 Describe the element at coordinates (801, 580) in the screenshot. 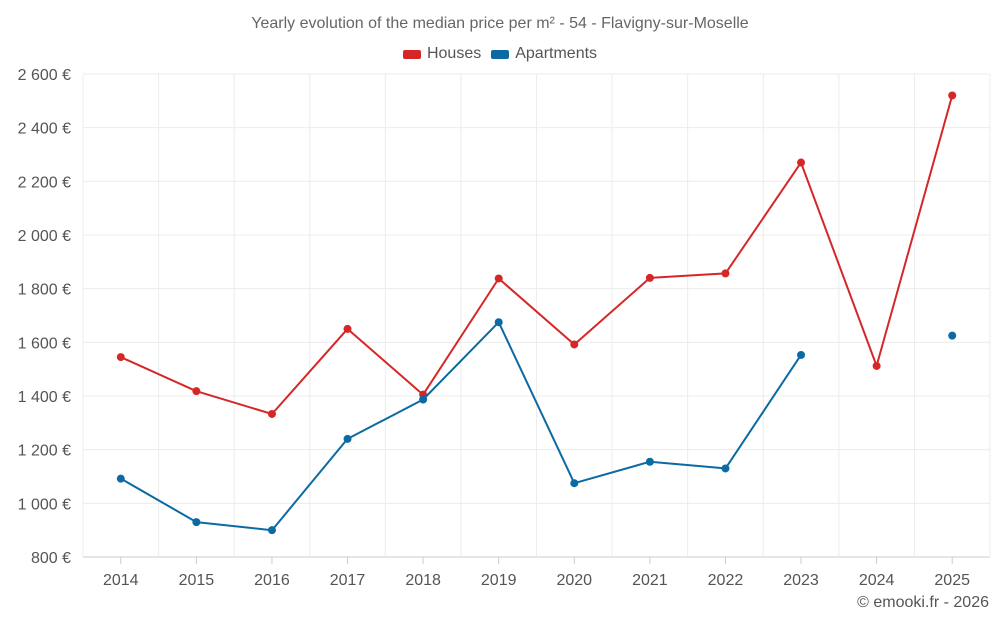

I see `x-tick-label: 2023` at that location.